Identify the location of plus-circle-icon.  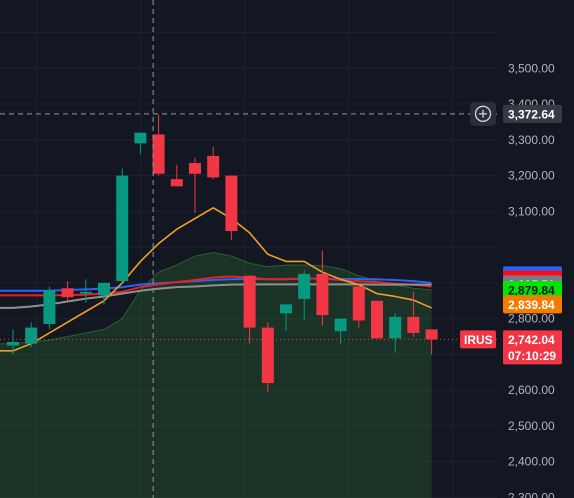
(483, 113).